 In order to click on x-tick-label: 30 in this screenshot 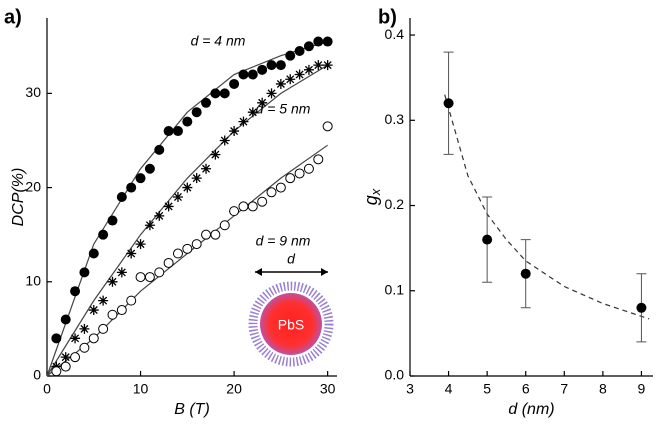, I will do `click(328, 389)`.